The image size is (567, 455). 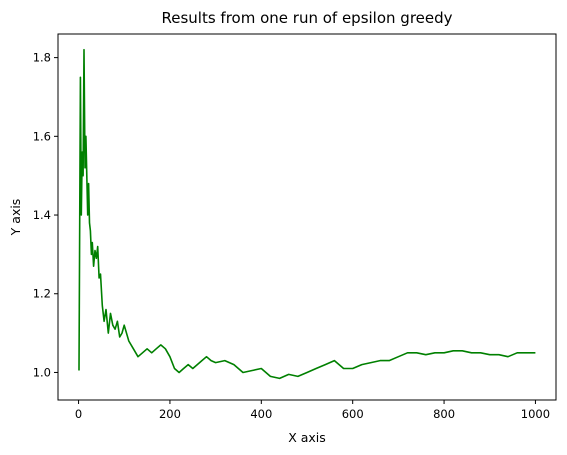 What do you see at coordinates (307, 437) in the screenshot?
I see `x-axis-label: X axis` at bounding box center [307, 437].